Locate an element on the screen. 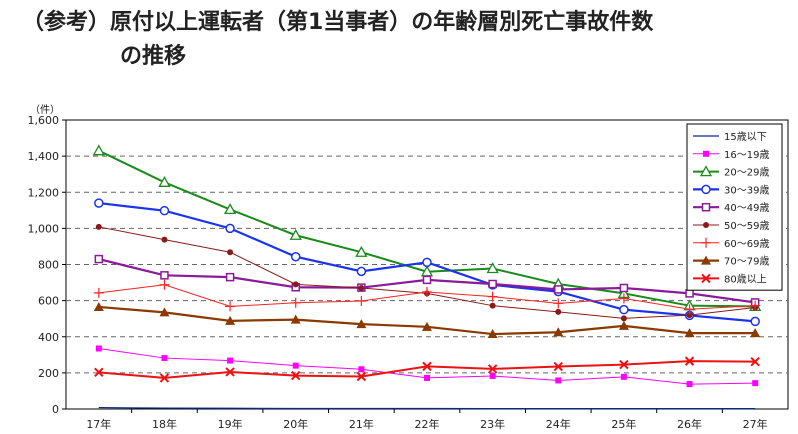 This screenshot has height=434, width=798. x-tick-label: 24年 is located at coordinates (558, 424).